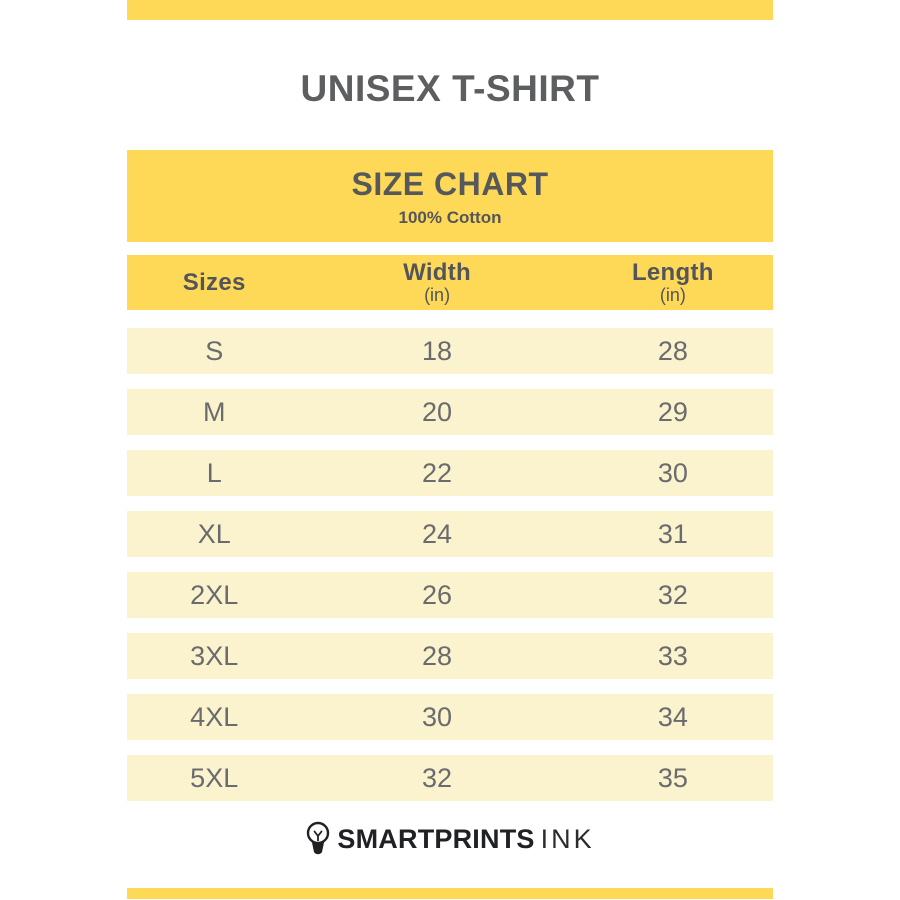 The image size is (900, 900). What do you see at coordinates (437, 472) in the screenshot?
I see `width-cell: 22` at bounding box center [437, 472].